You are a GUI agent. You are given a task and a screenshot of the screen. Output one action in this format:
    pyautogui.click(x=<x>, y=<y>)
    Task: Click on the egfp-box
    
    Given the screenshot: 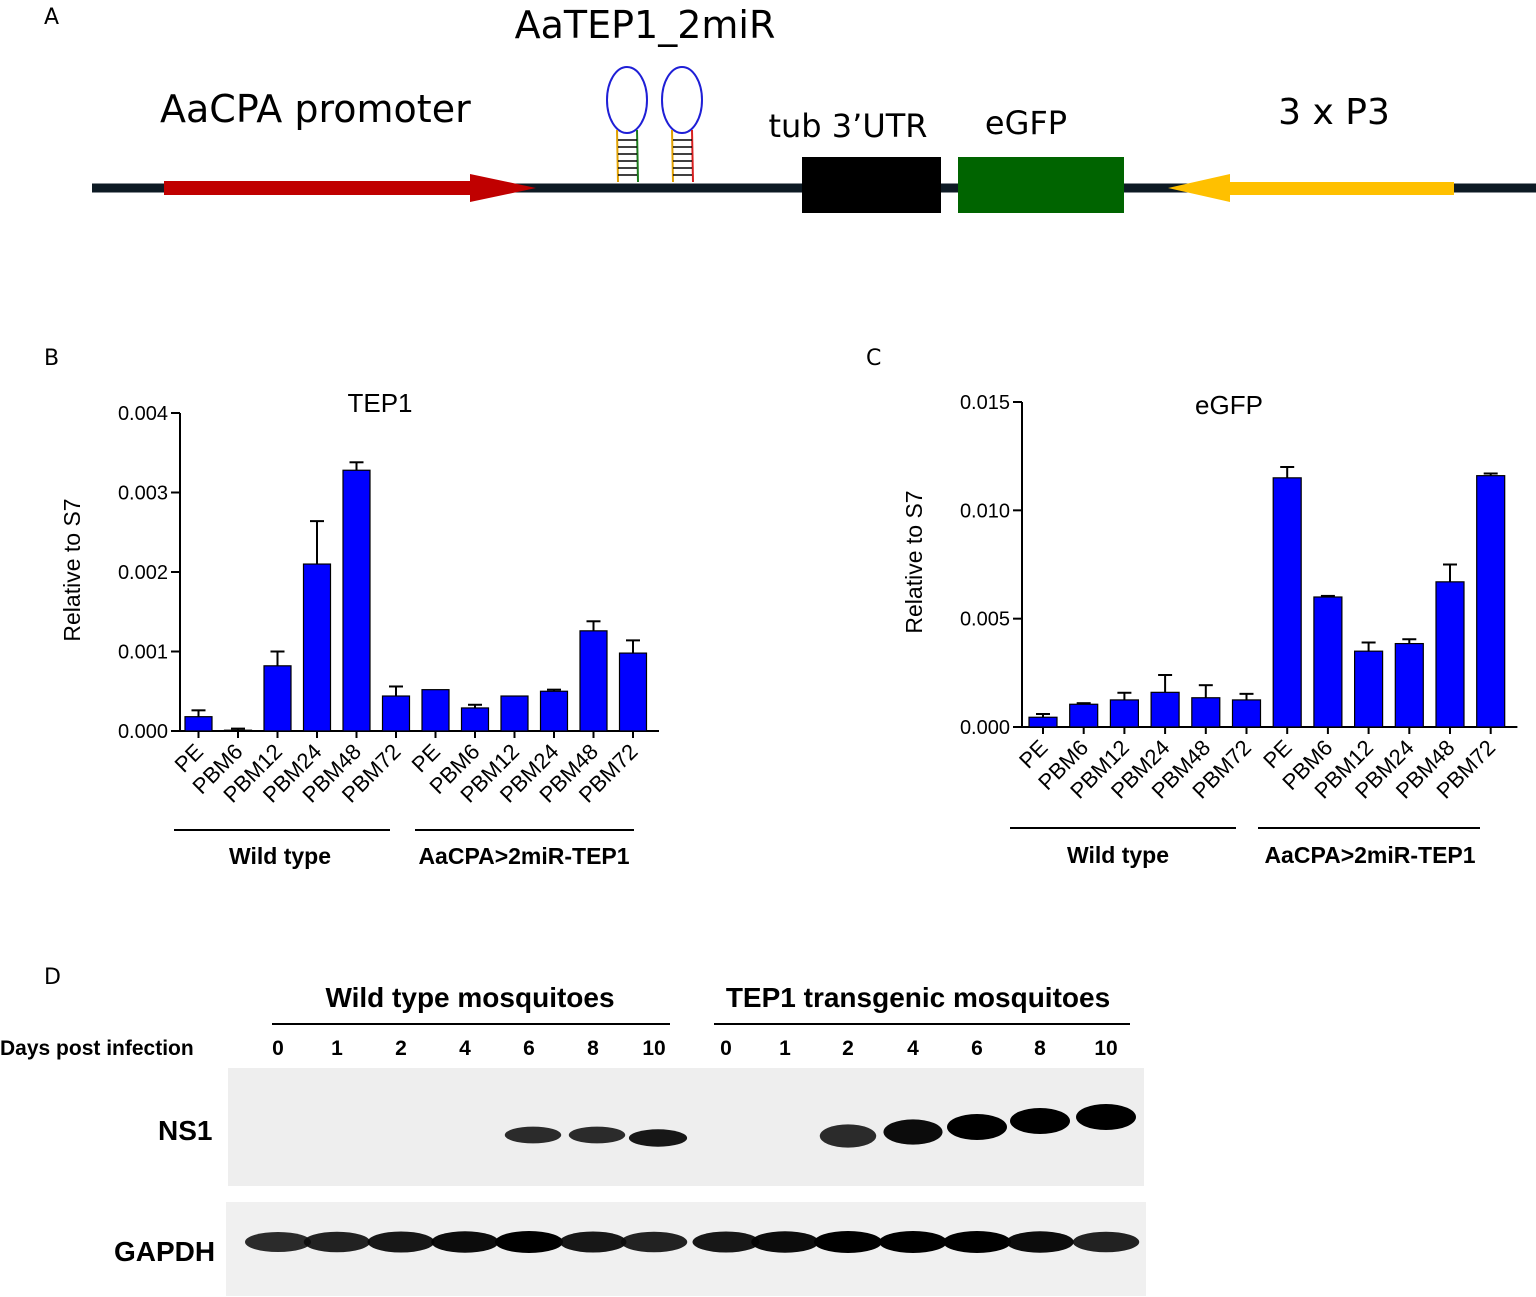 What is the action you would take?
    pyautogui.click(x=1041, y=185)
    